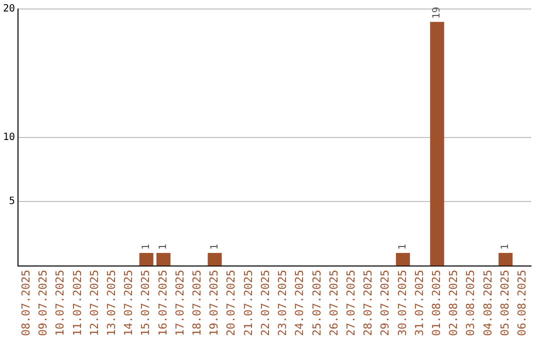 The image size is (540, 340). Describe the element at coordinates (471, 303) in the screenshot. I see `x-tick-label: 03.08.2025` at that location.